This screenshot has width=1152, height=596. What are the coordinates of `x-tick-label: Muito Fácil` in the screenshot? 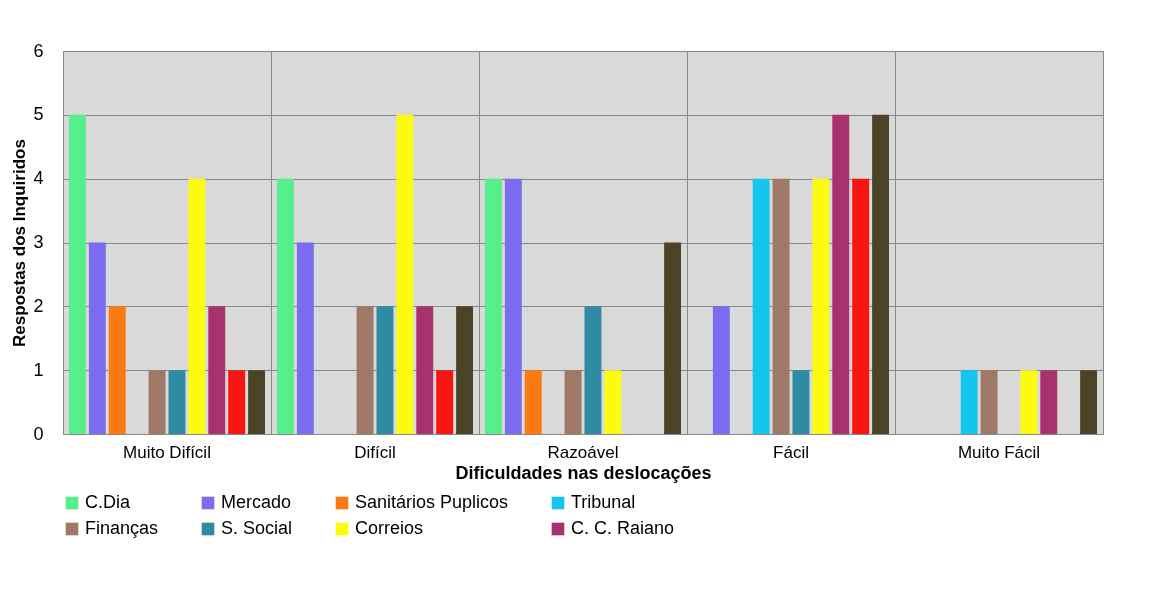 It's located at (999, 452).